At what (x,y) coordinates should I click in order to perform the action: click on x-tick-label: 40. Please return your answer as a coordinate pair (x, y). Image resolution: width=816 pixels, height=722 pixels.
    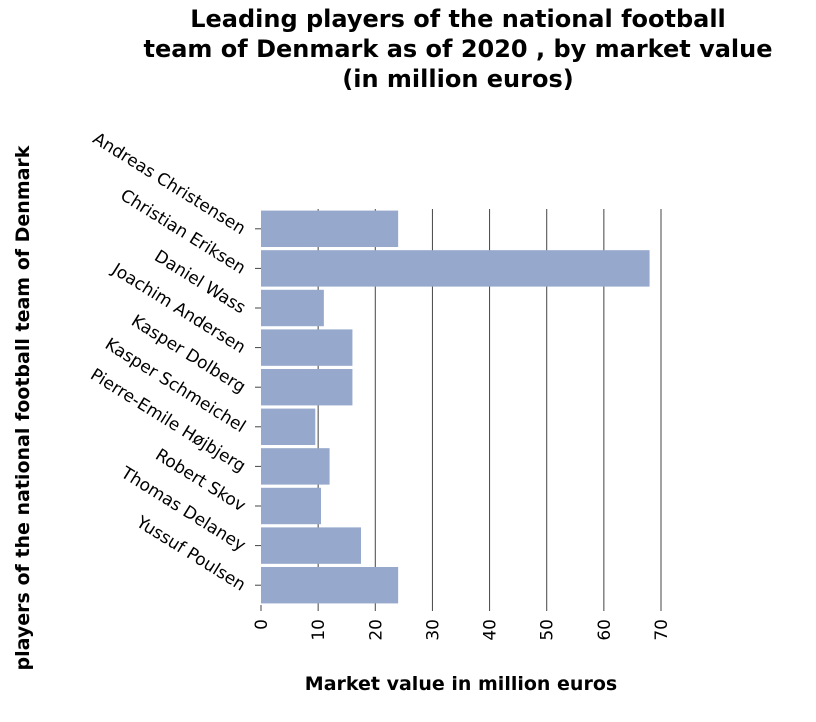
    Looking at the image, I should click on (491, 630).